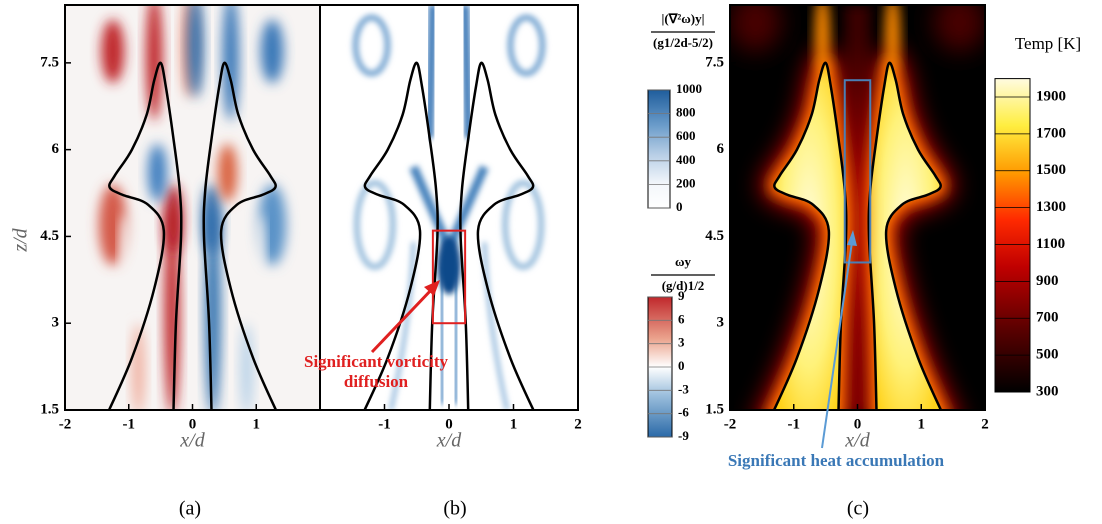 The image size is (1102, 524). What do you see at coordinates (714, 409) in the screenshot?
I see `y-tick-label: 1.5` at bounding box center [714, 409].